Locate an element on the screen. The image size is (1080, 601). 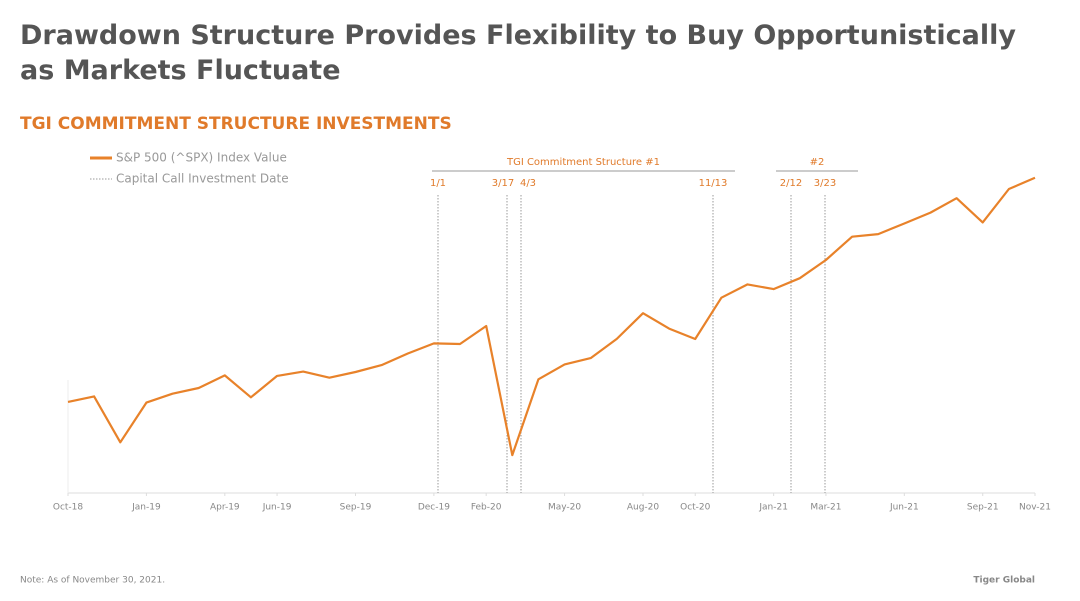
group-label: TGI Commitment Structure #1 is located at coordinates (583, 162).